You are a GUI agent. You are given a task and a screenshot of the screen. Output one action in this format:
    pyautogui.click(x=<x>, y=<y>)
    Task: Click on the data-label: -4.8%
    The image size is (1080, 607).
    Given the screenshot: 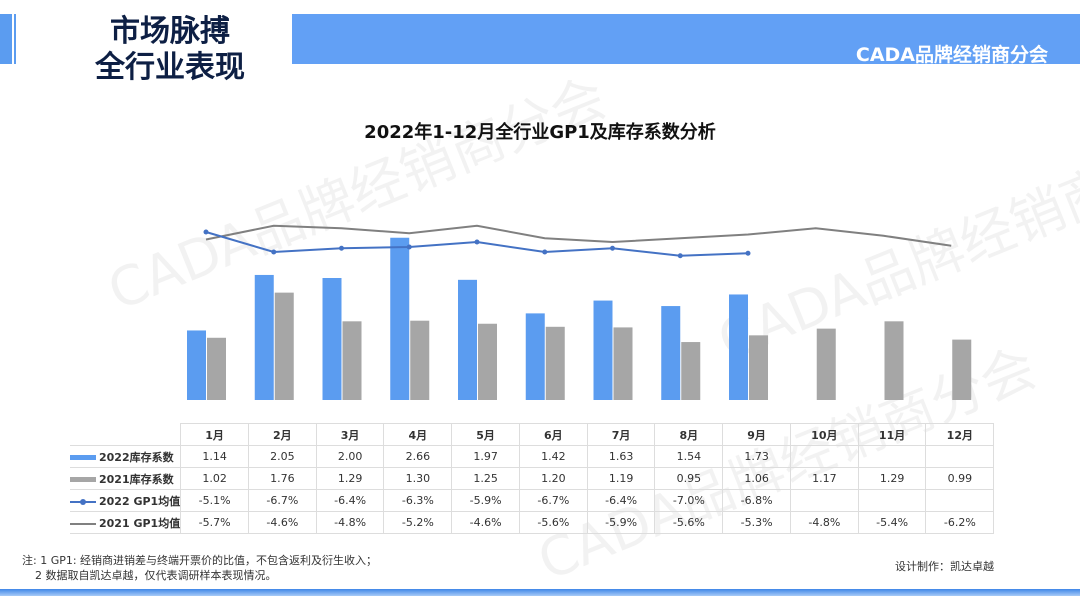 What is the action you would take?
    pyautogui.click(x=350, y=522)
    